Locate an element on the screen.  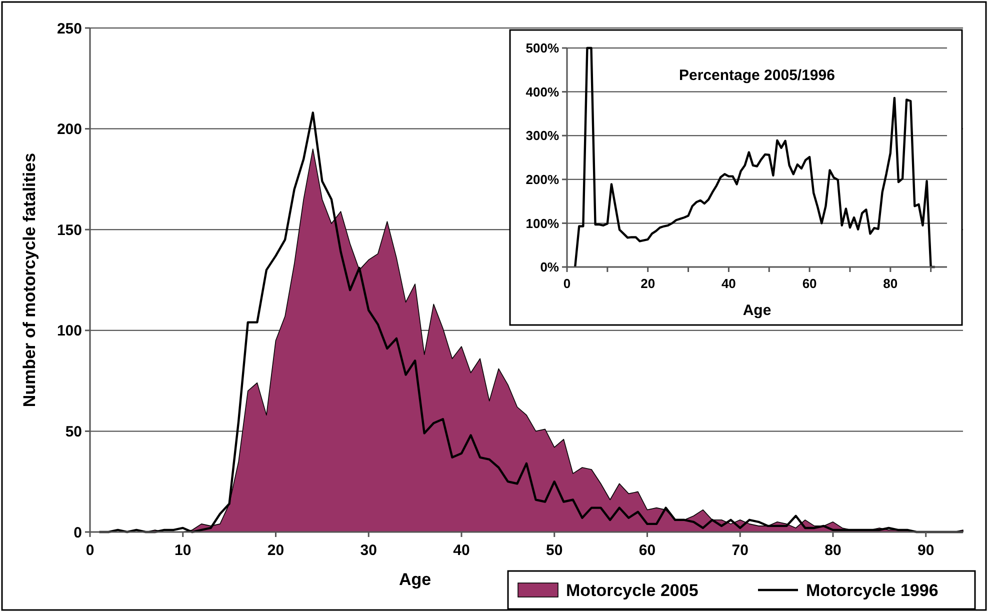
y-tick-label: 100 is located at coordinates (69, 331).